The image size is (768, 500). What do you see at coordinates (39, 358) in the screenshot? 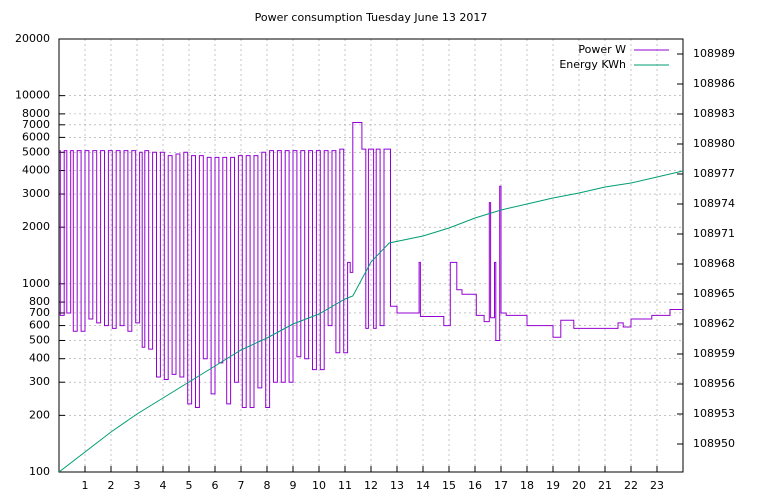
I see `y-tick-label: 400` at bounding box center [39, 358].